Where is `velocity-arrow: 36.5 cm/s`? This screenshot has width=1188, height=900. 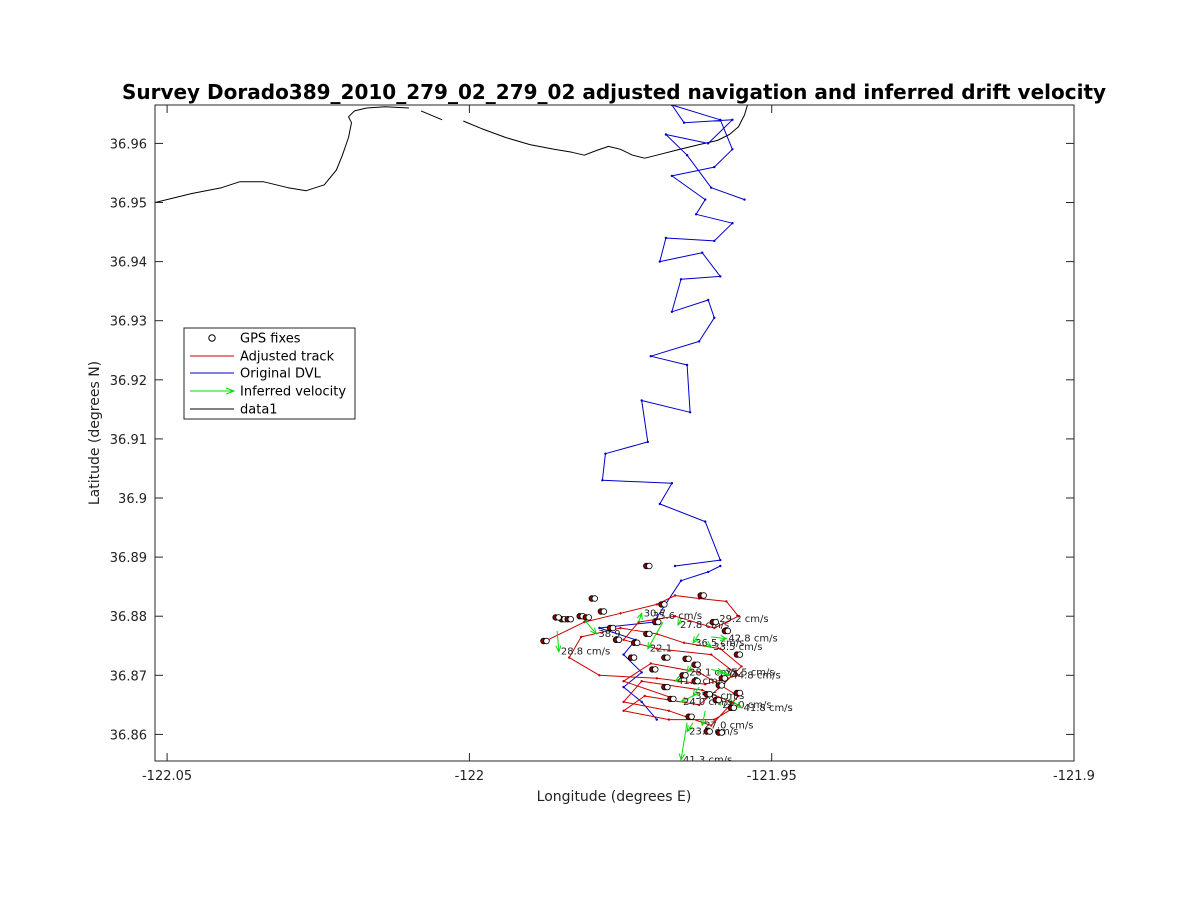 velocity-arrow: 36.5 cm/s is located at coordinates (718, 641).